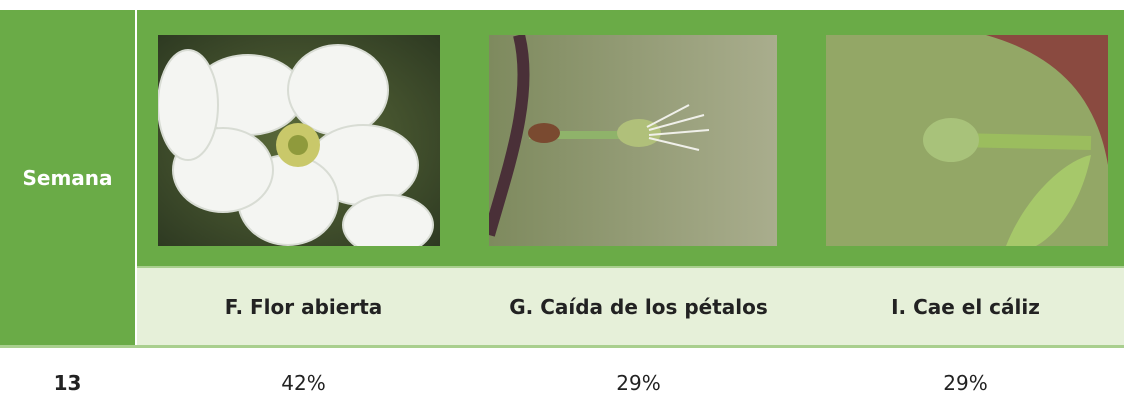  Describe the element at coordinates (965, 306) in the screenshot. I see `stage-label: I. Cae el cáliz` at that location.